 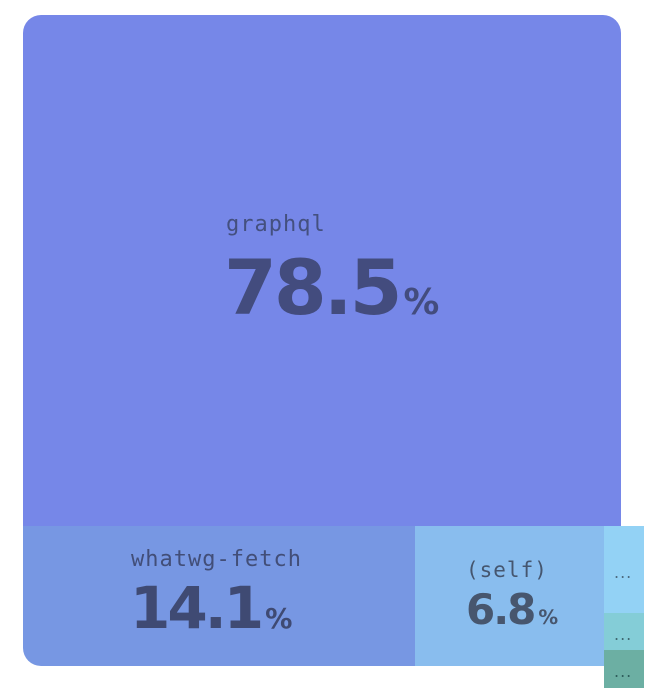 I want to click on tile-value-graphql: 78.5%, so click(x=331, y=287).